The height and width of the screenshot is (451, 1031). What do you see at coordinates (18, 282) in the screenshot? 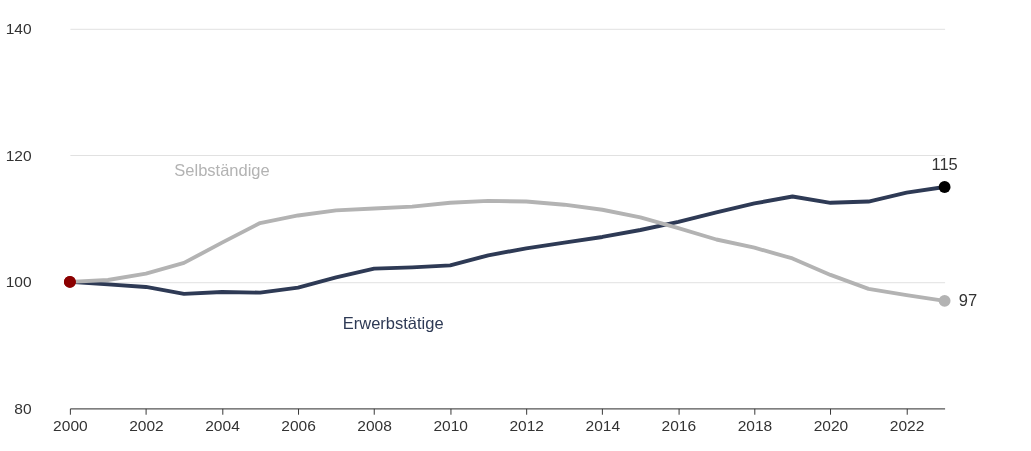
I see `y-tick-label: 100` at bounding box center [18, 282].